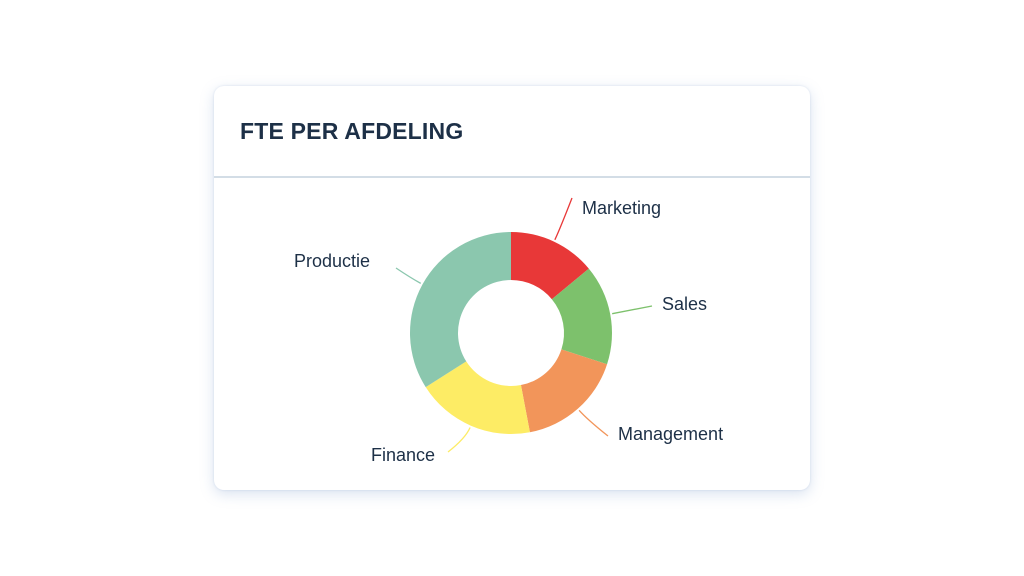 The image size is (1024, 576). I want to click on slice-label-management: Management, so click(670, 434).